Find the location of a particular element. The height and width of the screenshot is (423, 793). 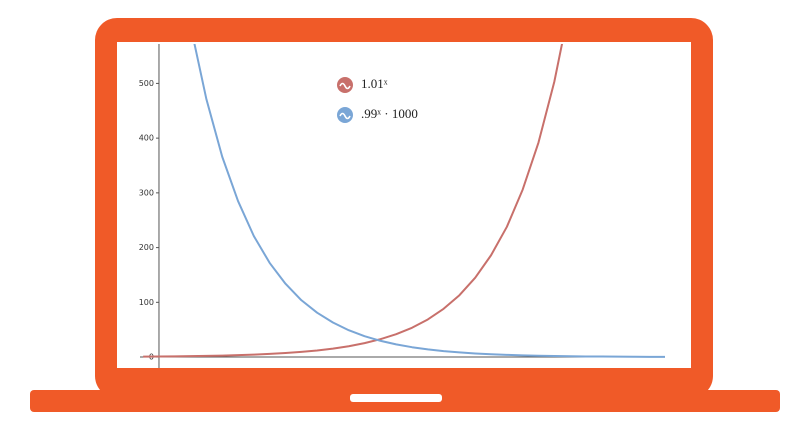

y-tick-label: 200 is located at coordinates (146, 247).